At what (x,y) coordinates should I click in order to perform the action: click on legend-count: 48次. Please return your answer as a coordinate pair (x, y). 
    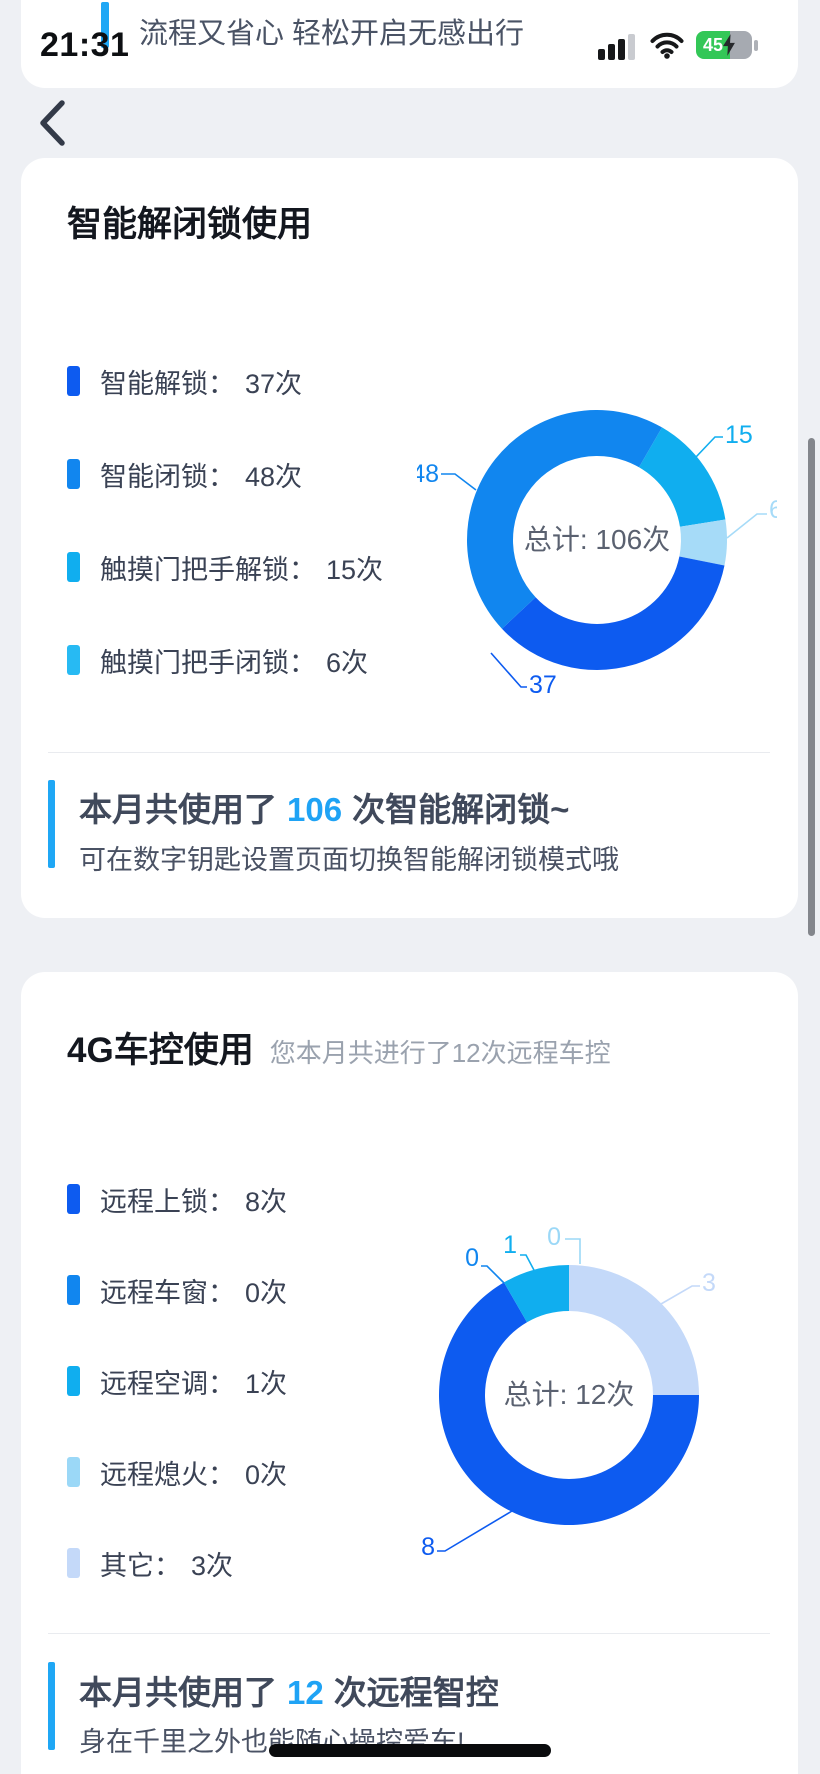
    Looking at the image, I should click on (274, 476).